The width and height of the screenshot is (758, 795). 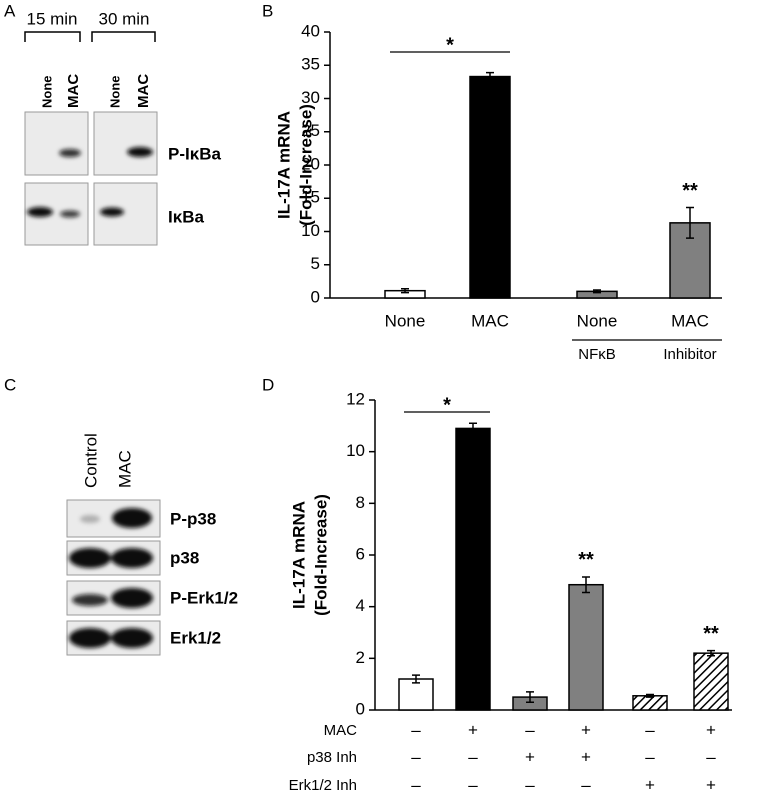 What do you see at coordinates (90, 36) in the screenshot?
I see `bracket` at bounding box center [90, 36].